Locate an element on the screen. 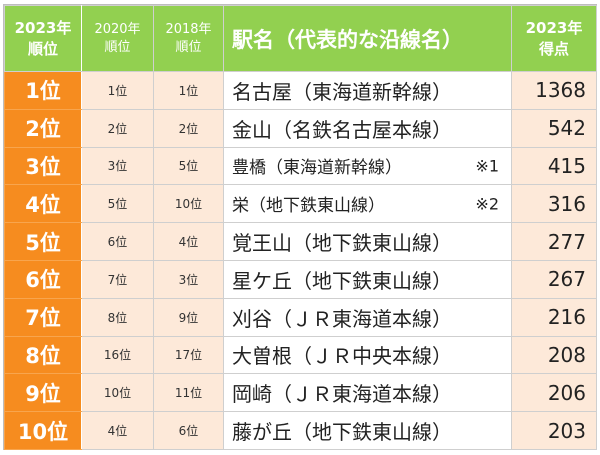 The image size is (600, 455). station-cell: 金山（名鉄名古屋本線） is located at coordinates (367, 128).